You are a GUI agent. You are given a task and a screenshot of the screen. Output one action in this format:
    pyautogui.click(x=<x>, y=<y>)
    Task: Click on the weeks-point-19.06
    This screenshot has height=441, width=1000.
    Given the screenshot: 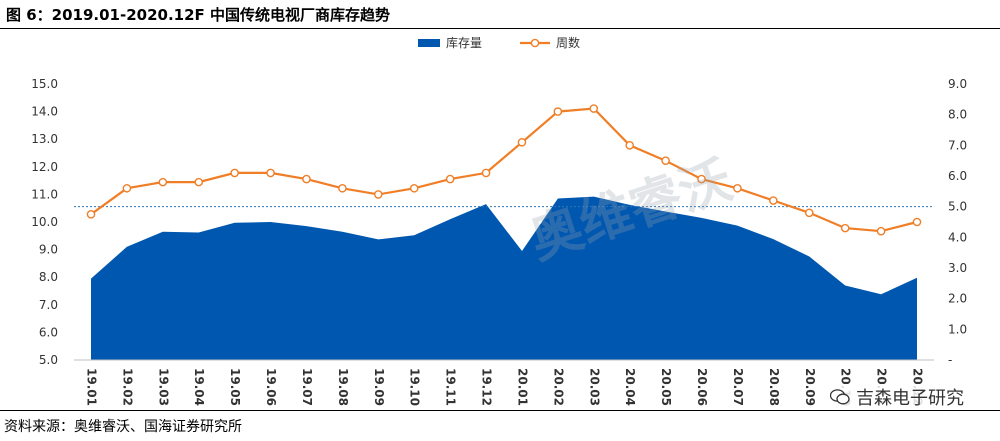 What is the action you would take?
    pyautogui.click(x=270, y=173)
    